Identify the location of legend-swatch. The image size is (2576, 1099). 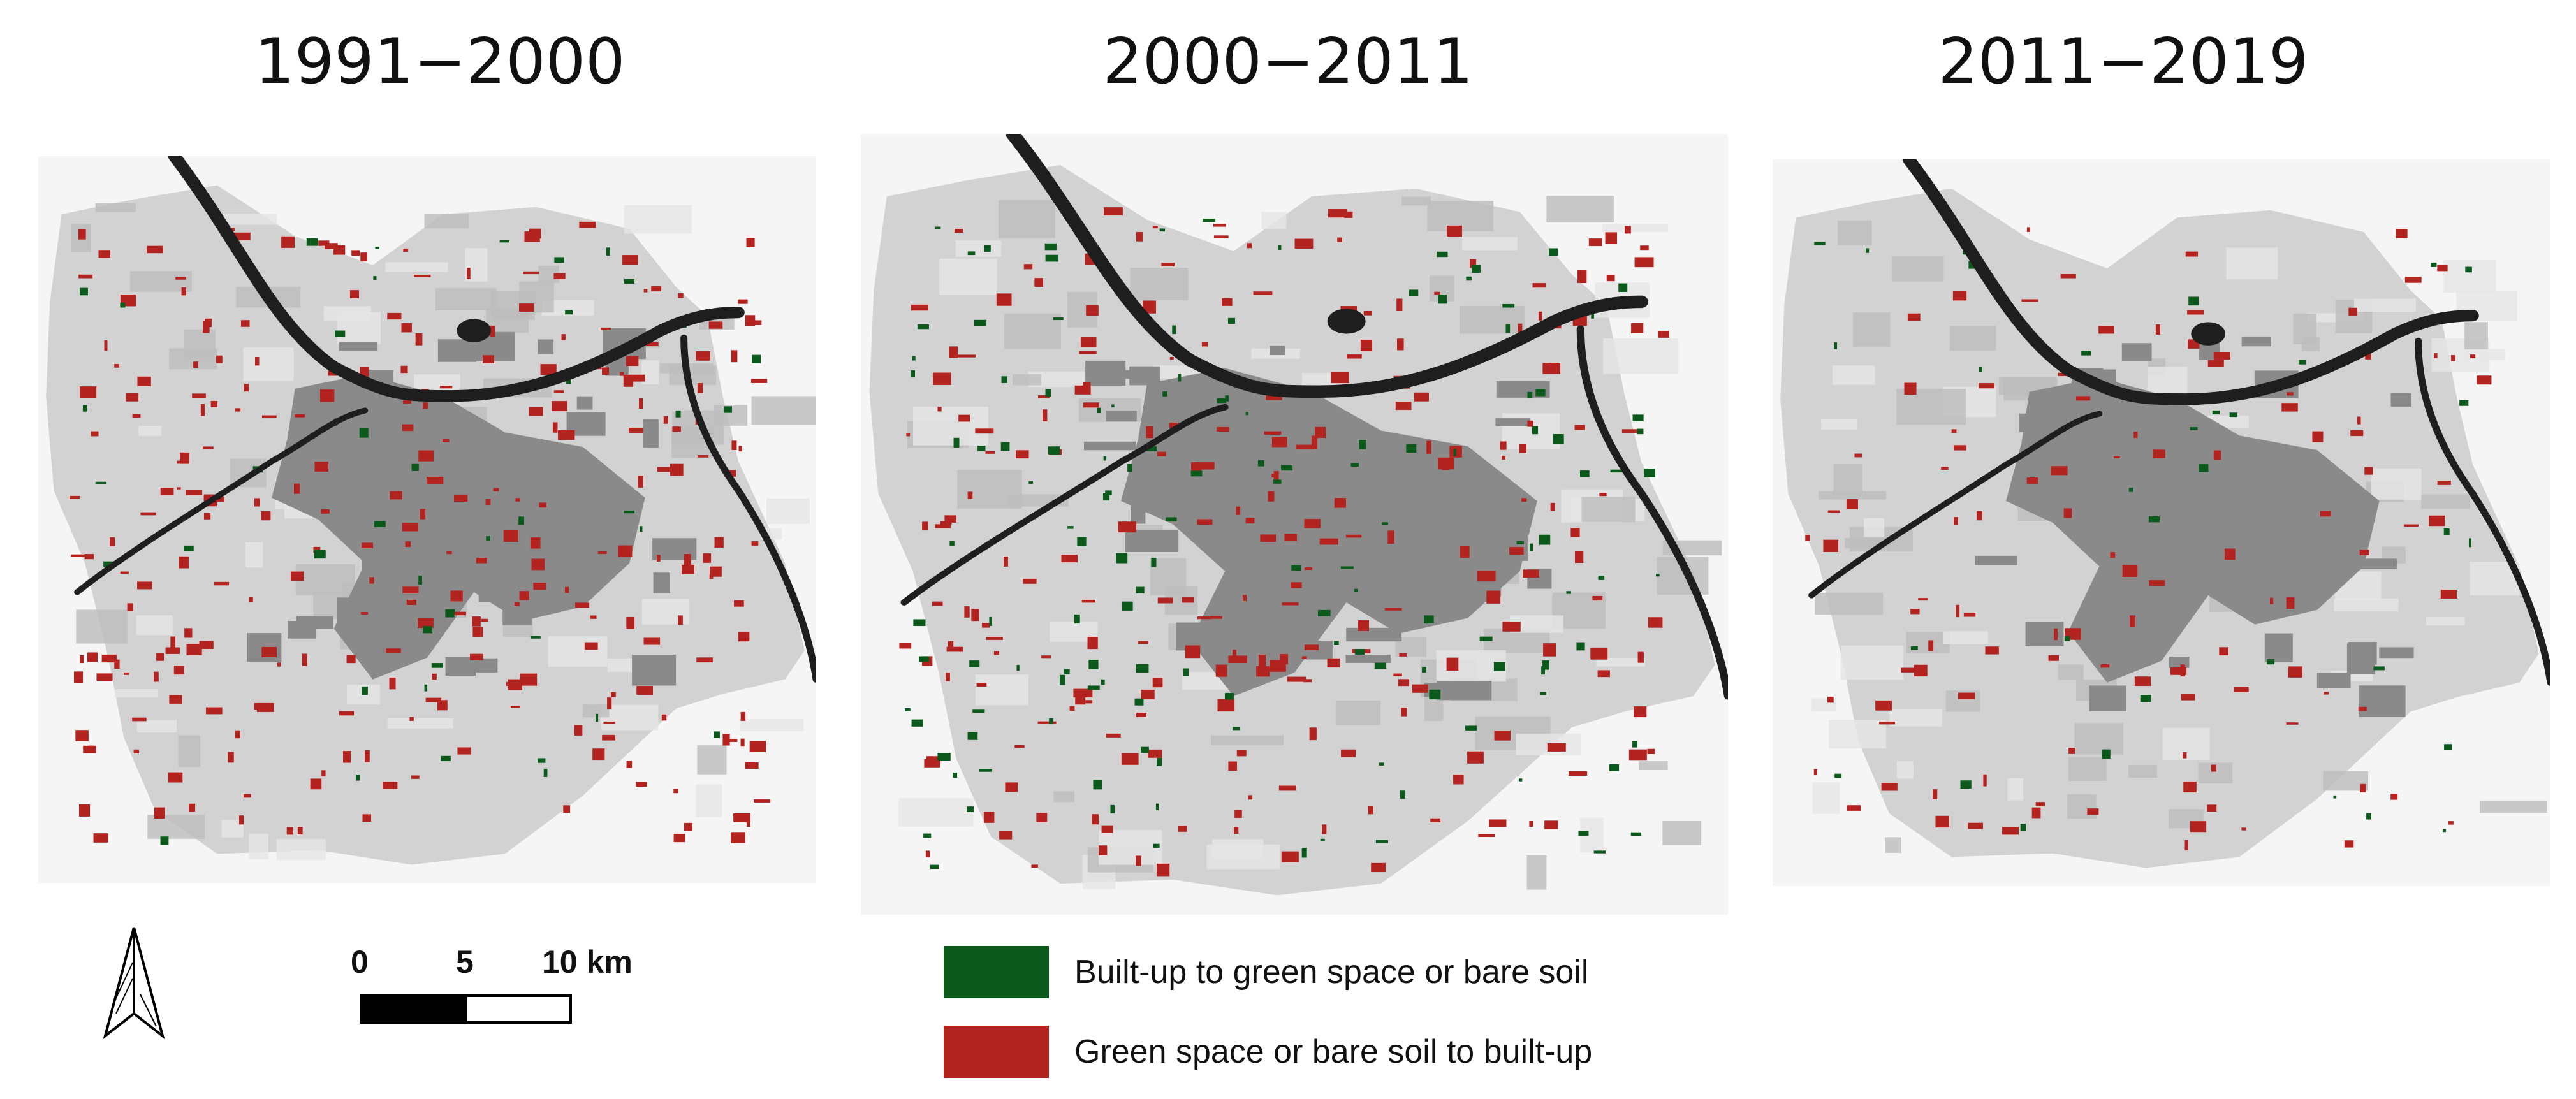
(996, 1052).